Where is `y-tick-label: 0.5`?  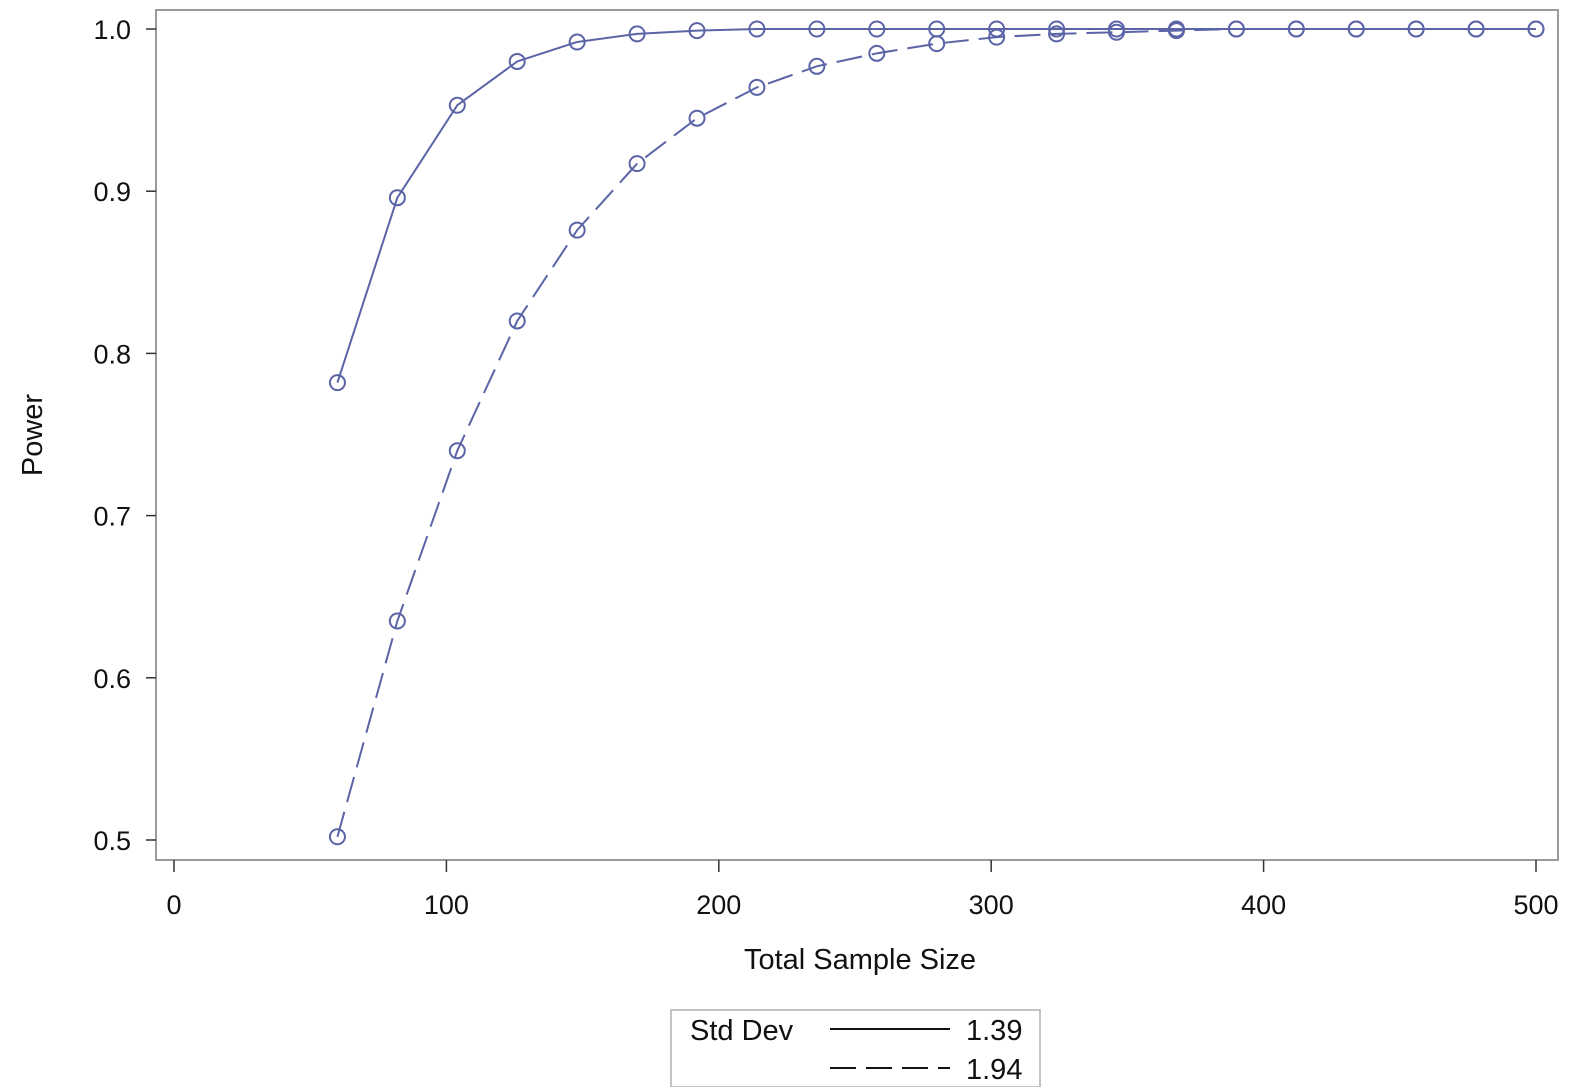
y-tick-label: 0.5 is located at coordinates (112, 841).